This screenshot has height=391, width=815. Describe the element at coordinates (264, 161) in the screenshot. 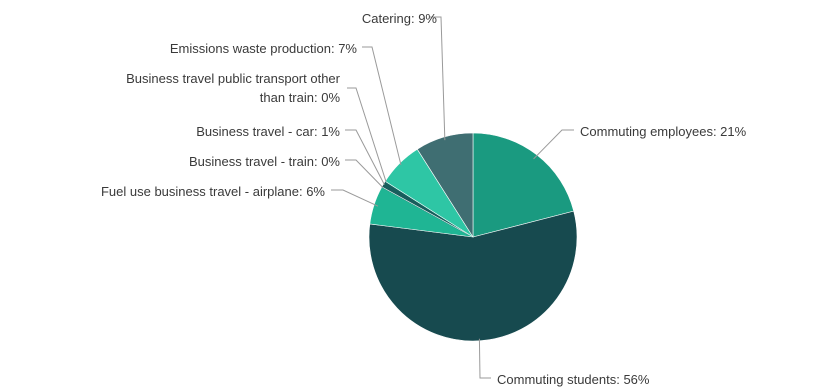

I see `slice-label-business-train: Business travel - train: 0%` at that location.